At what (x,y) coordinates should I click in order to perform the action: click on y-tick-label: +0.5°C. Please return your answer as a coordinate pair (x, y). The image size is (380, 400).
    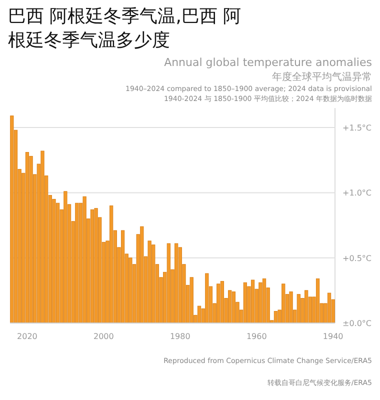
    Looking at the image, I should click on (357, 258).